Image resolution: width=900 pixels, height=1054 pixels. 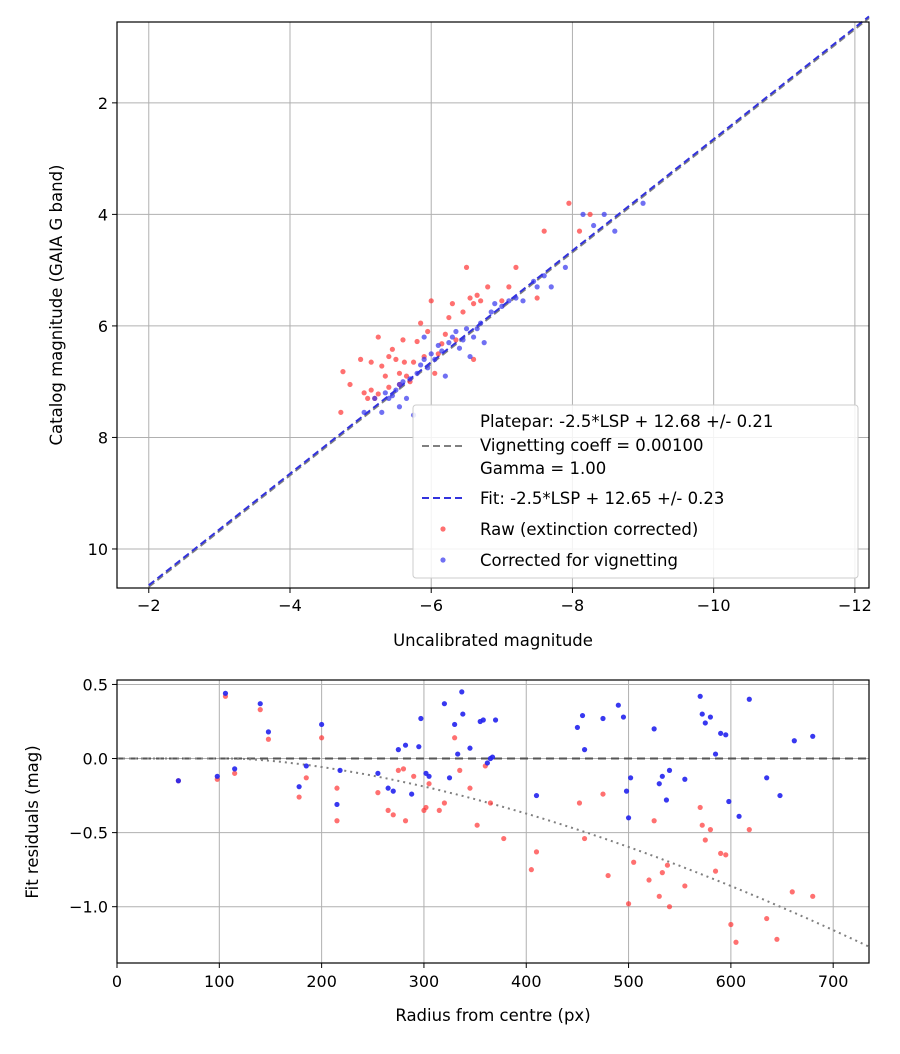 I want to click on top-x-tick-label: −10, so click(x=714, y=605).